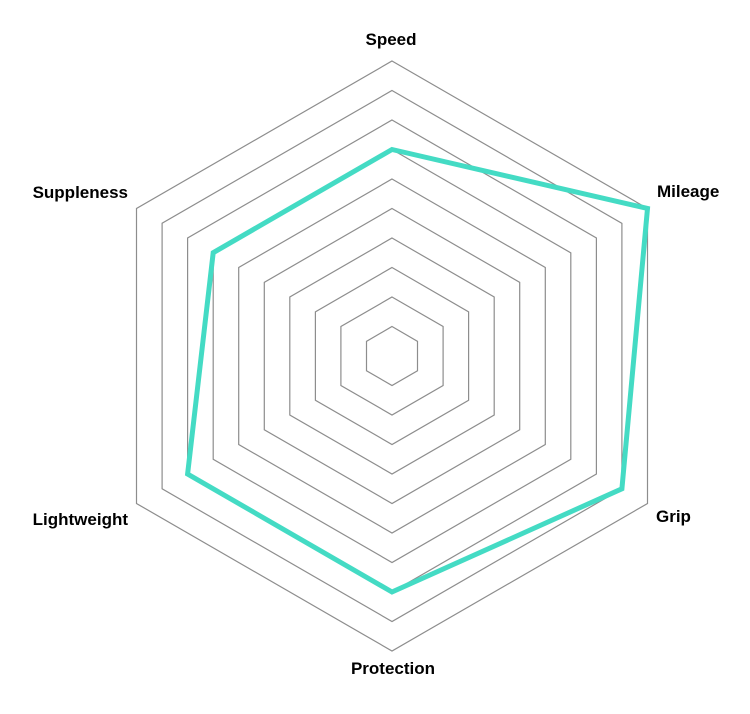 The height and width of the screenshot is (714, 750). Describe the element at coordinates (80, 519) in the screenshot. I see `axis-label-lightweight: Lightweight` at that location.